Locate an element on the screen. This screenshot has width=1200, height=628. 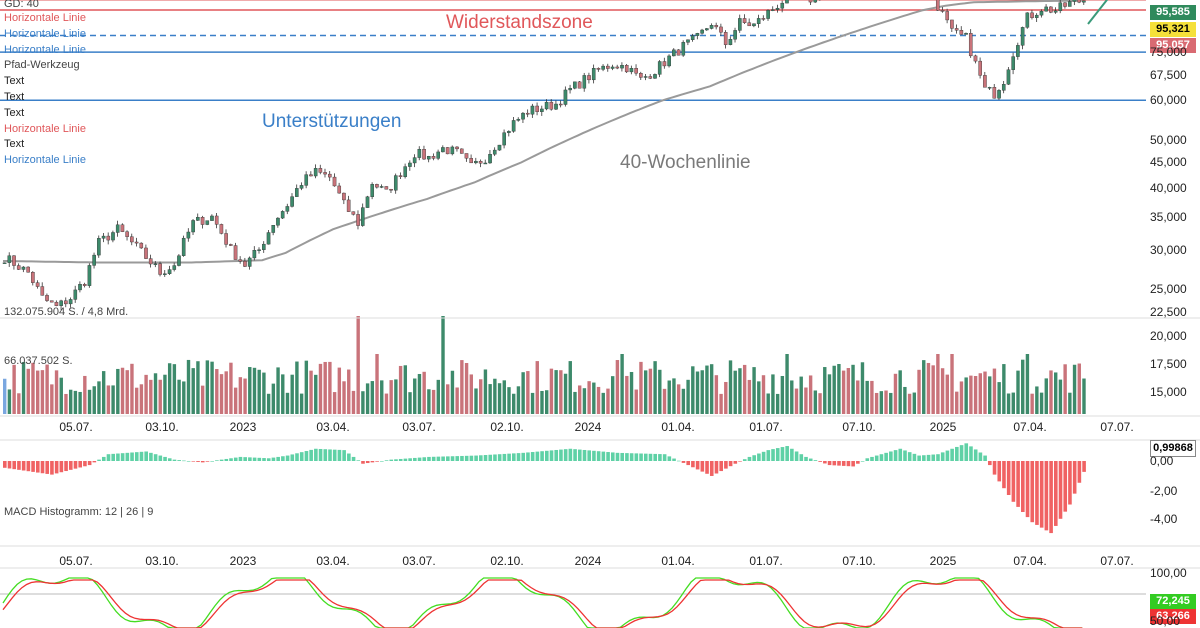
y-tick: 67,500 is located at coordinates (1168, 74).